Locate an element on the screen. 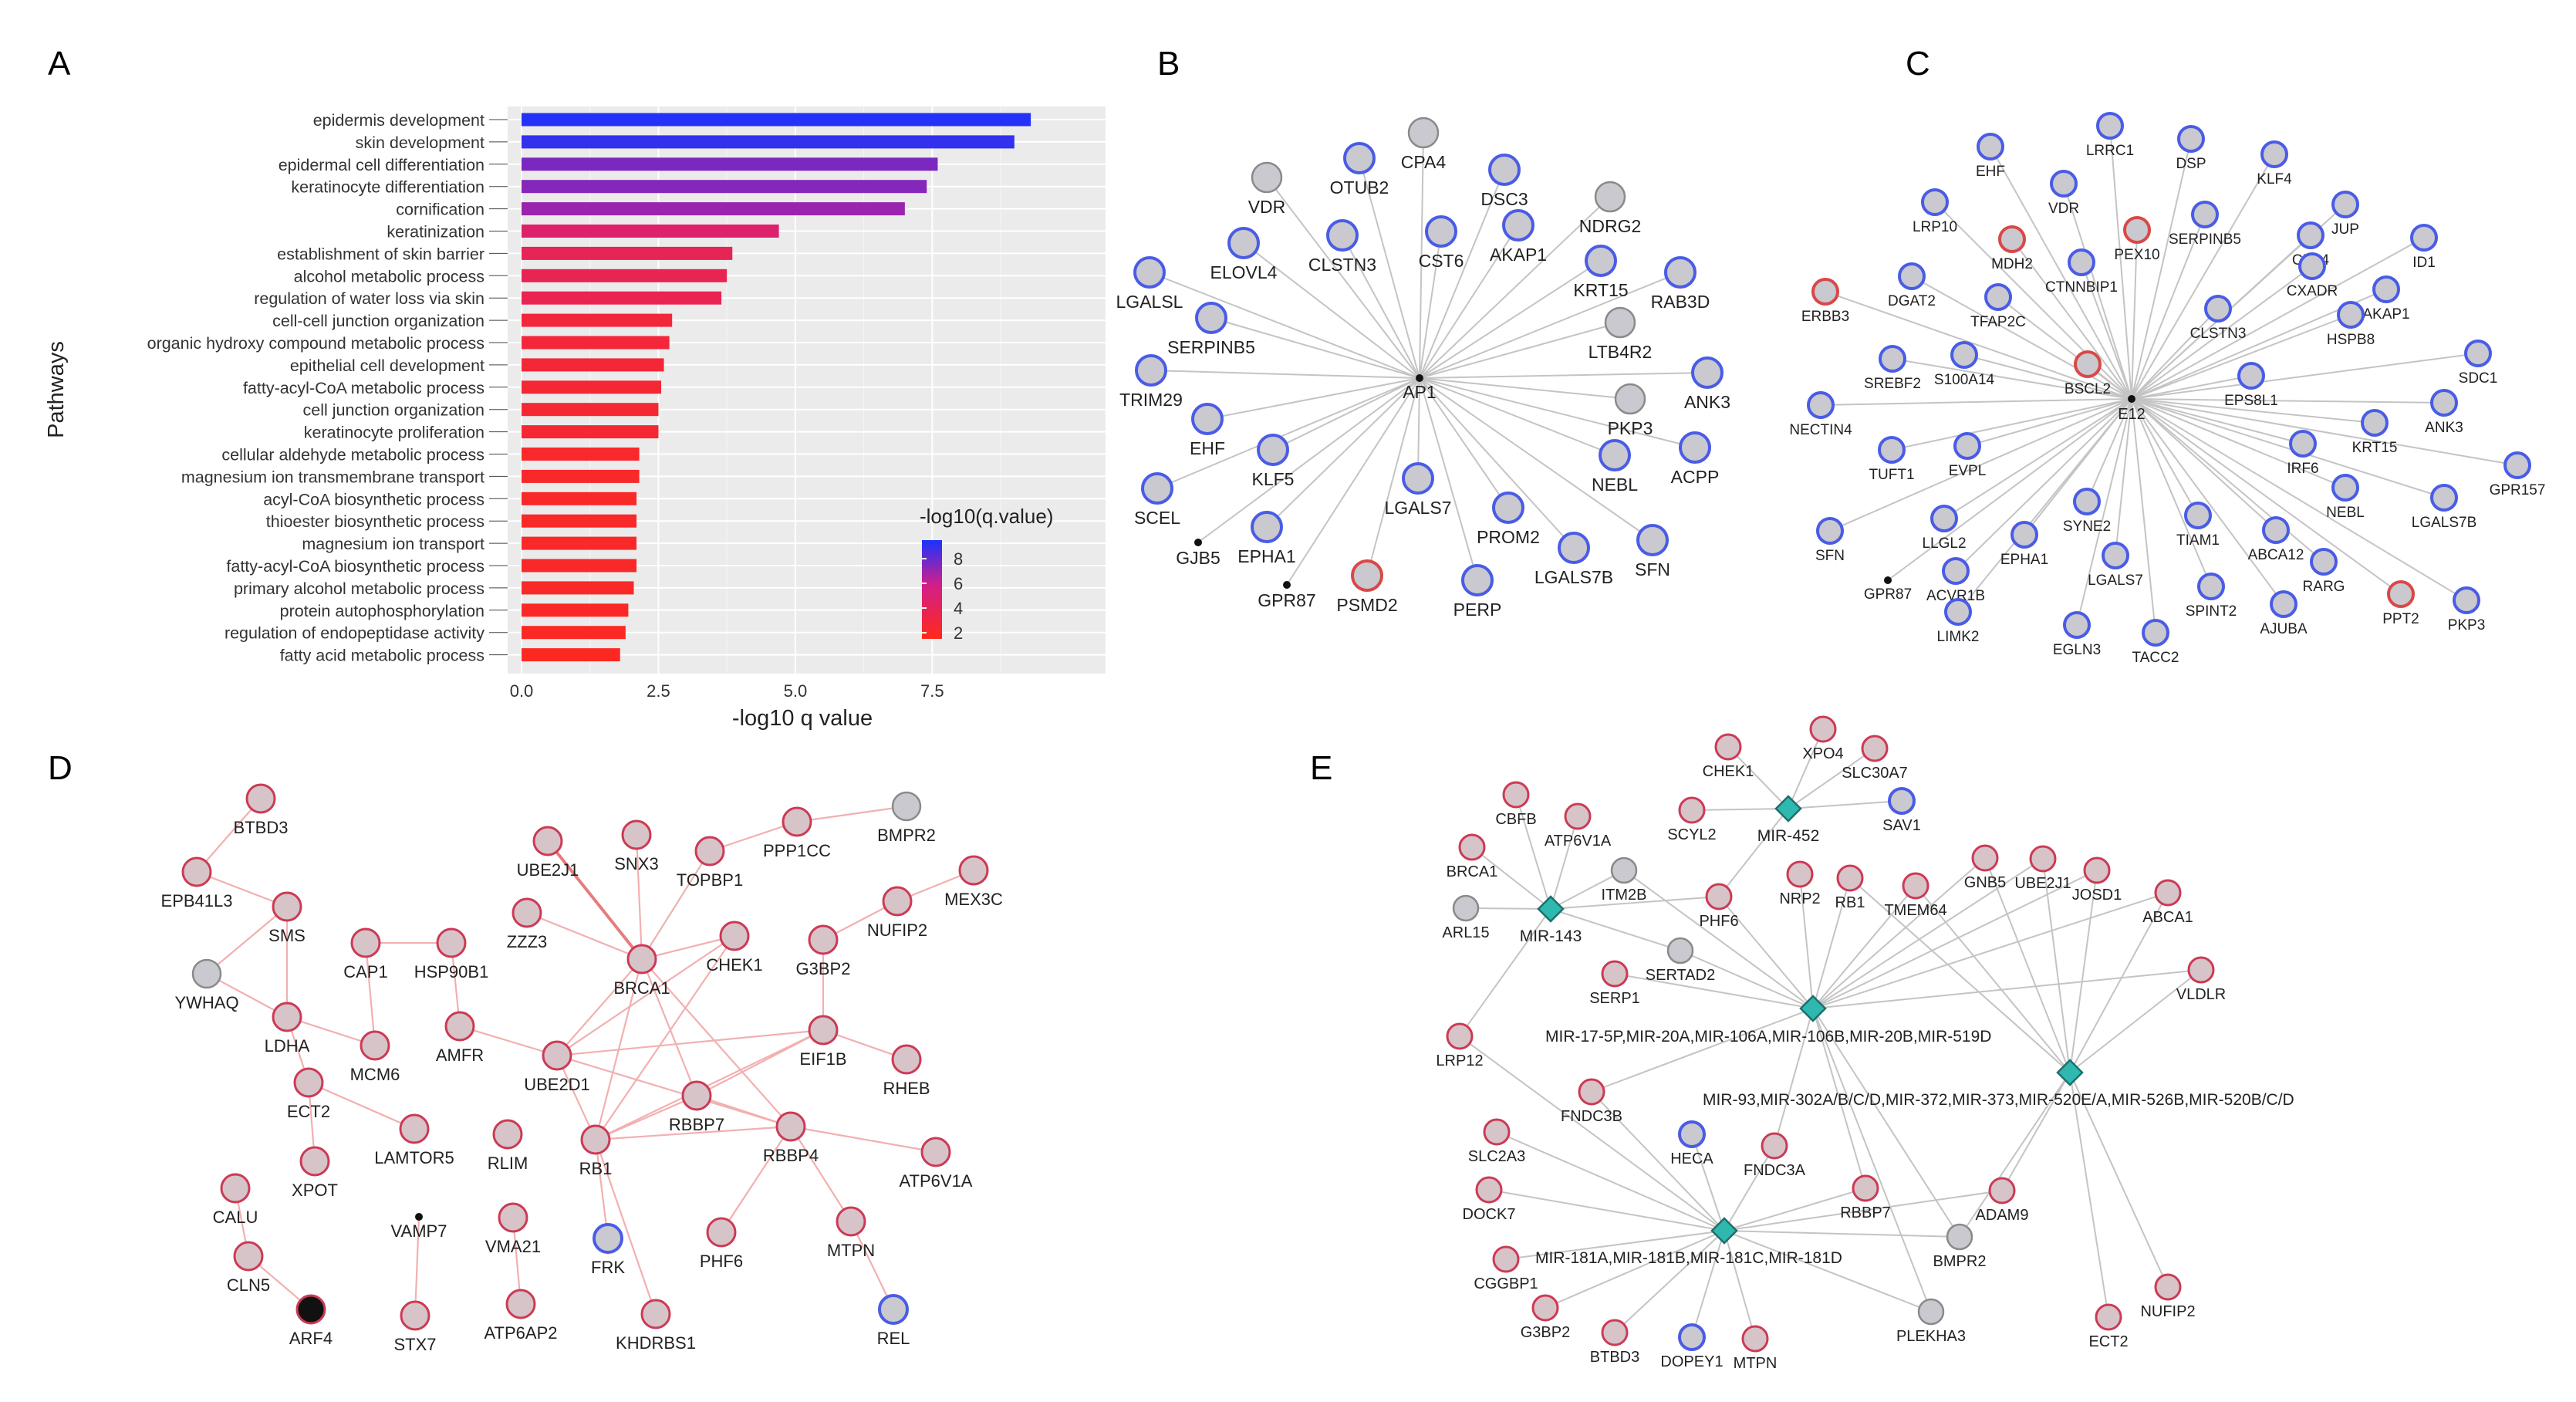 Image resolution: width=2576 pixels, height=1402 pixels. node-btbd3-label: BTBD3 is located at coordinates (261, 828).